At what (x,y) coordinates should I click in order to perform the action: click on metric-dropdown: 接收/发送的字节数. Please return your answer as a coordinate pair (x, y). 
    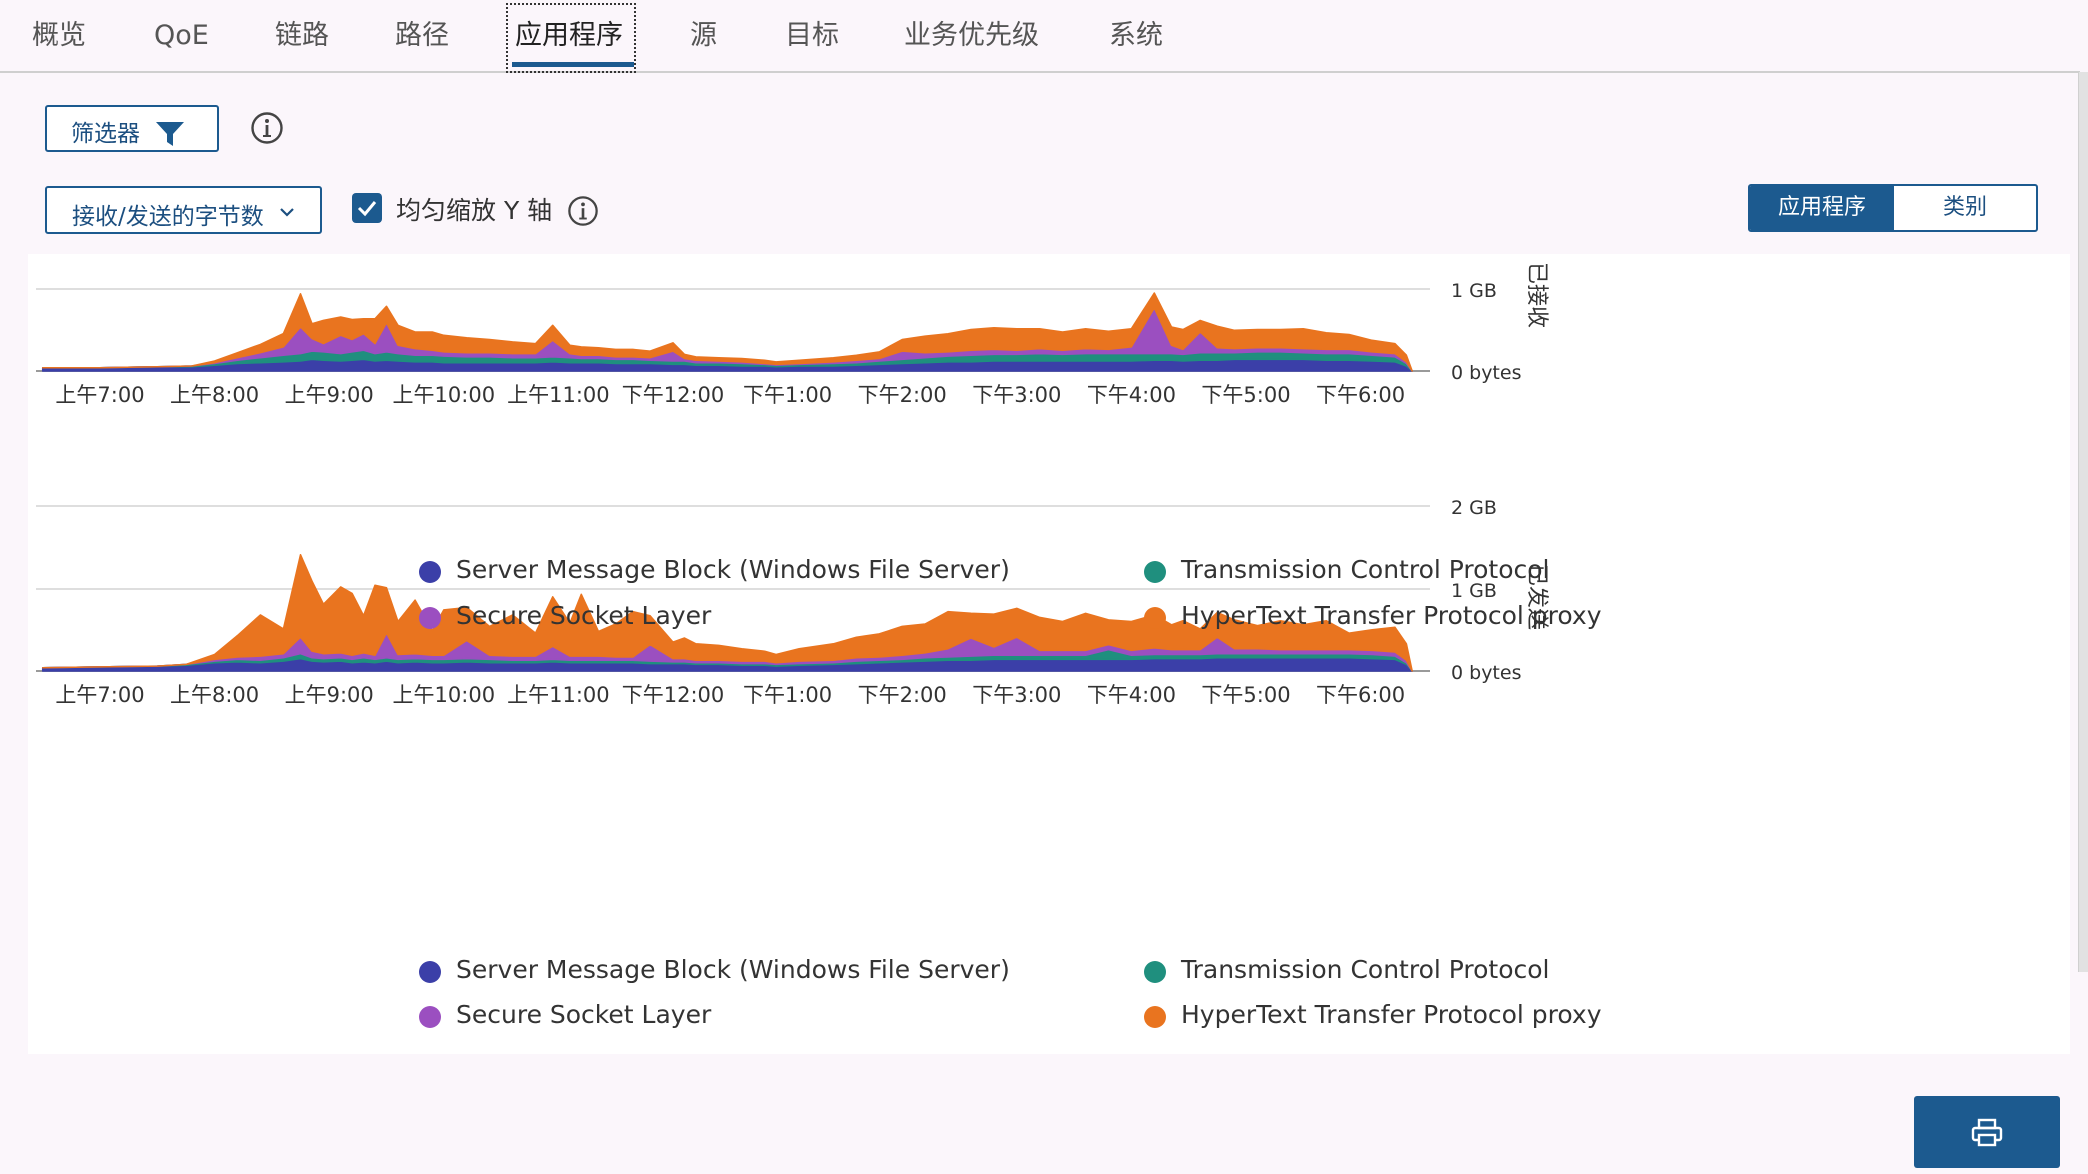
    Looking at the image, I should click on (183, 210).